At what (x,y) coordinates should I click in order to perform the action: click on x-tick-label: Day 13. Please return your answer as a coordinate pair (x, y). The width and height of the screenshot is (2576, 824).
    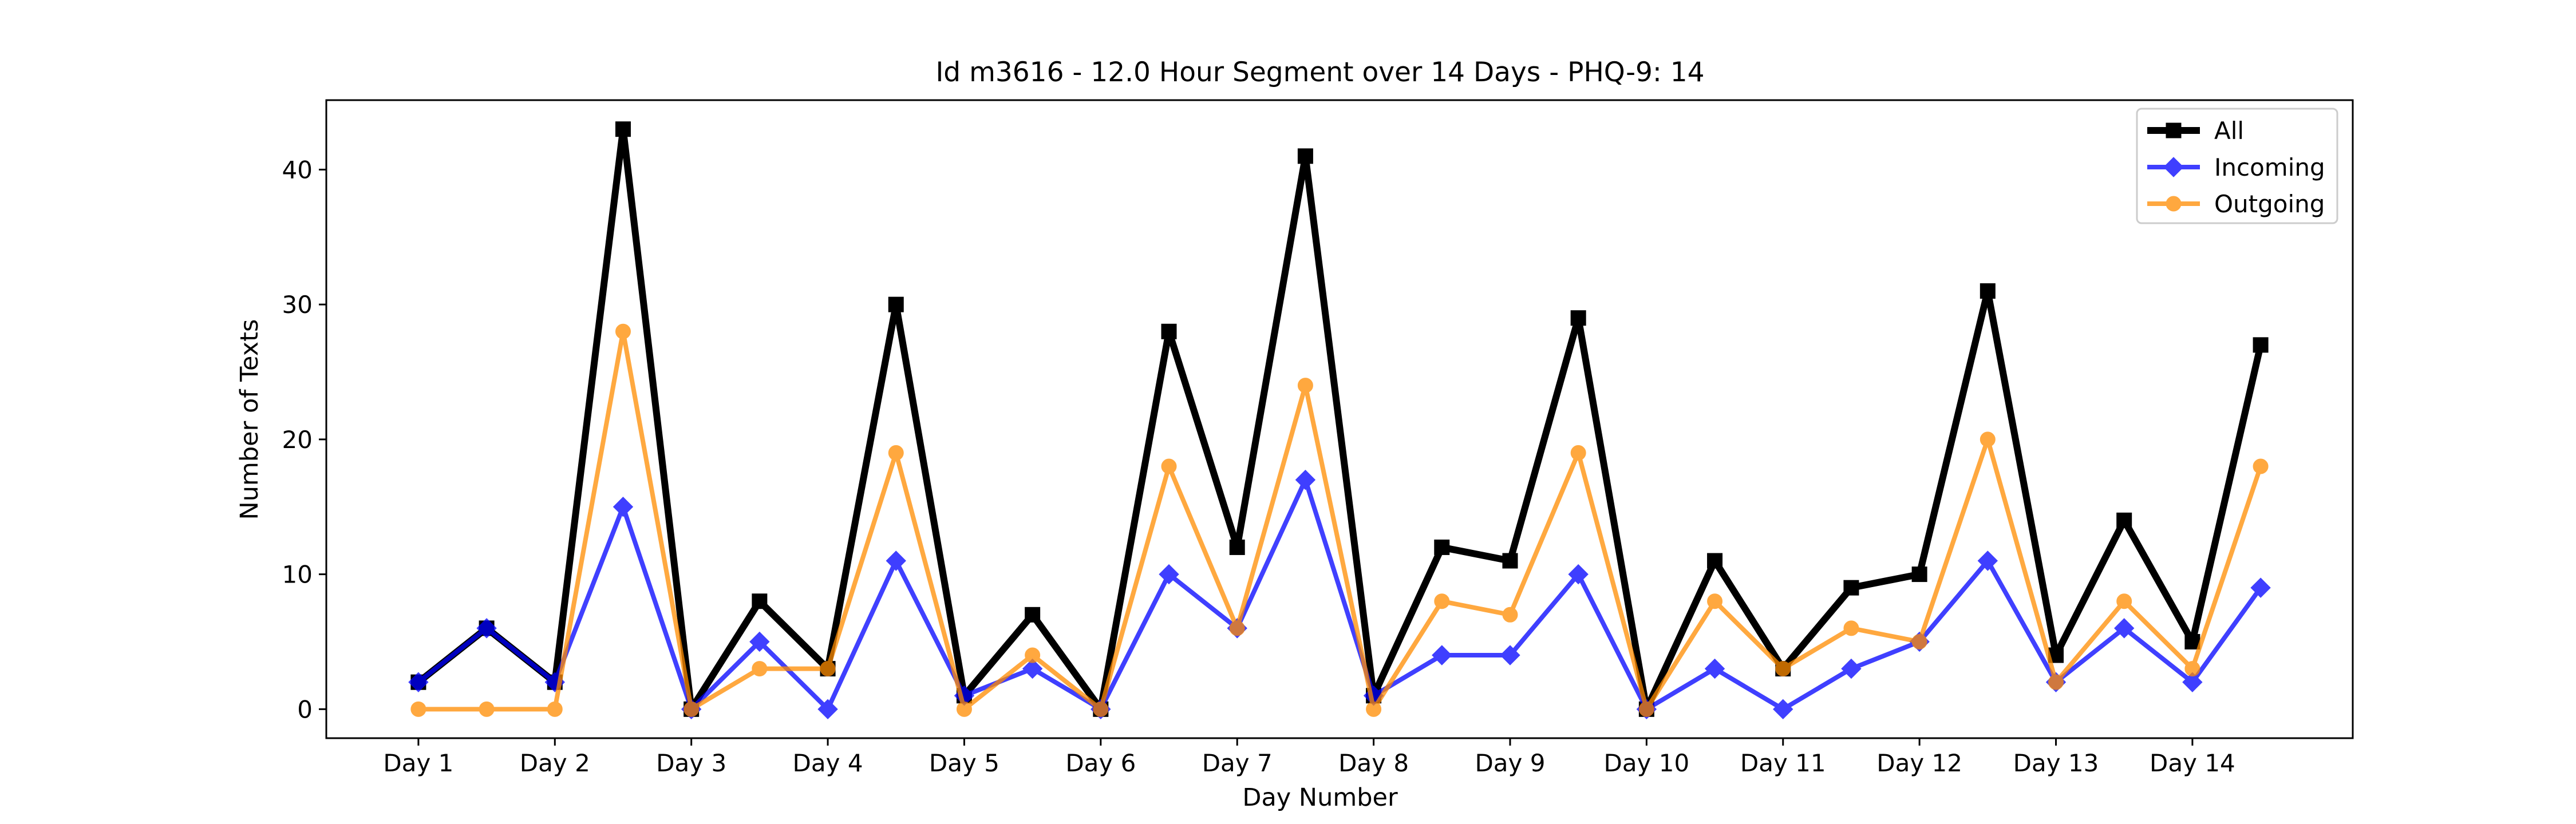
    Looking at the image, I should click on (2056, 763).